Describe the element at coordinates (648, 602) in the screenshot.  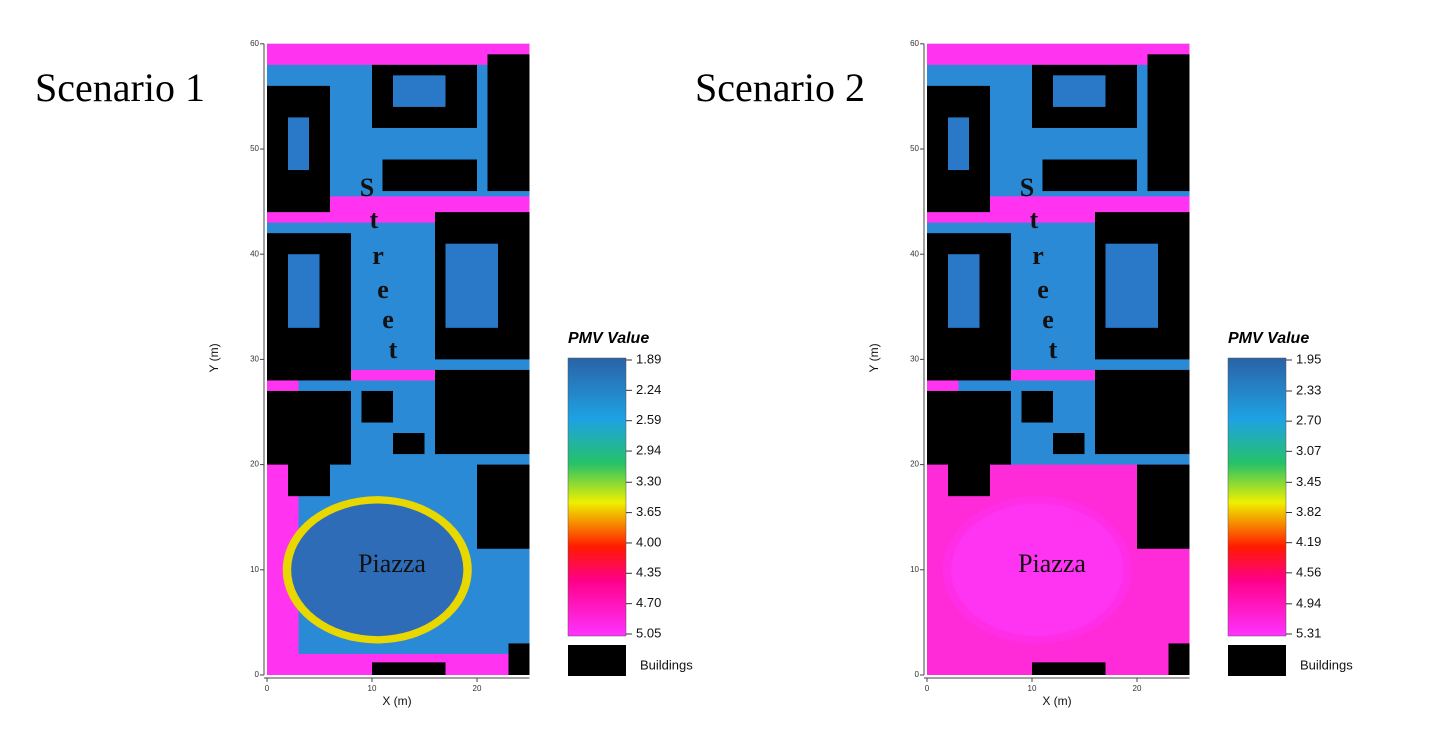
I see `legend-tick-label: 4.70` at that location.